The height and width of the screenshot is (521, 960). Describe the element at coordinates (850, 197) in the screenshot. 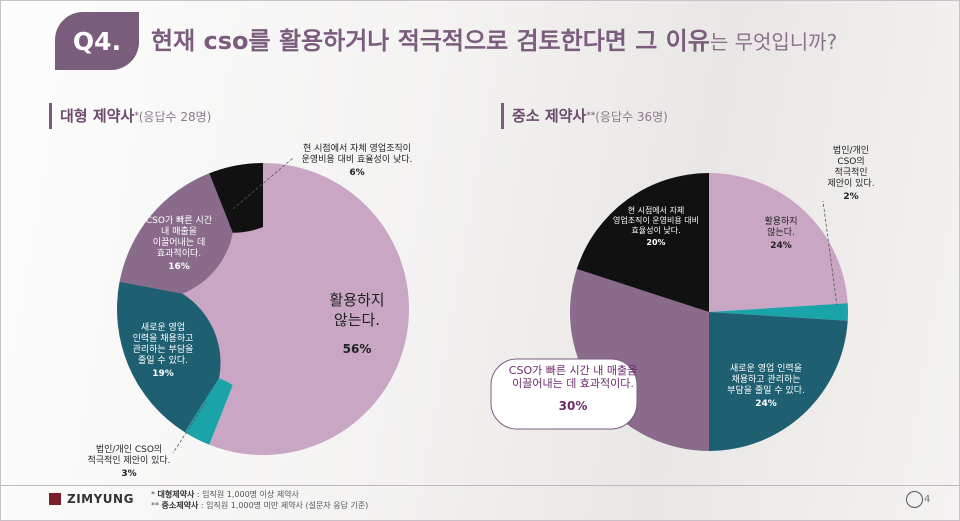

I see `slice-value-label: 2%` at that location.